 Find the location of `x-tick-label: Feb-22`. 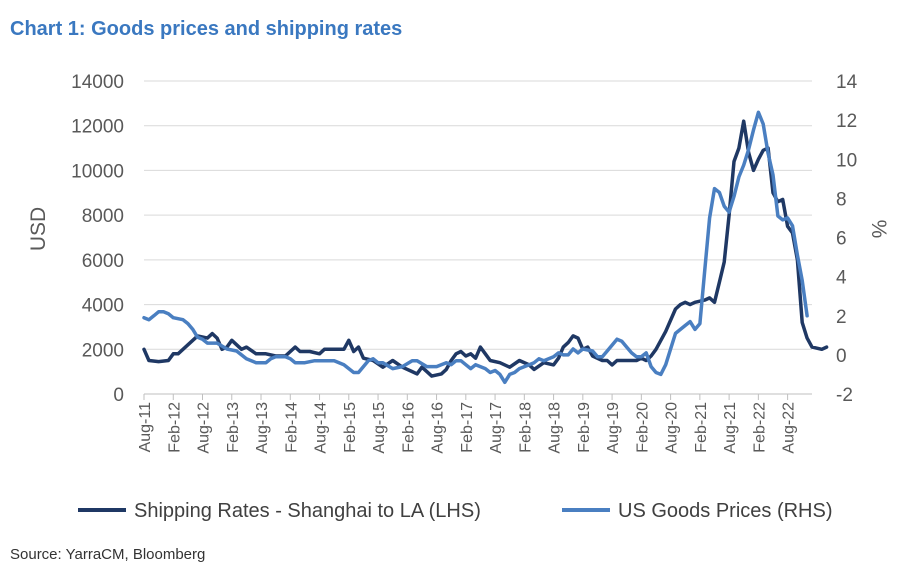

x-tick-label: Feb-22 is located at coordinates (759, 427).